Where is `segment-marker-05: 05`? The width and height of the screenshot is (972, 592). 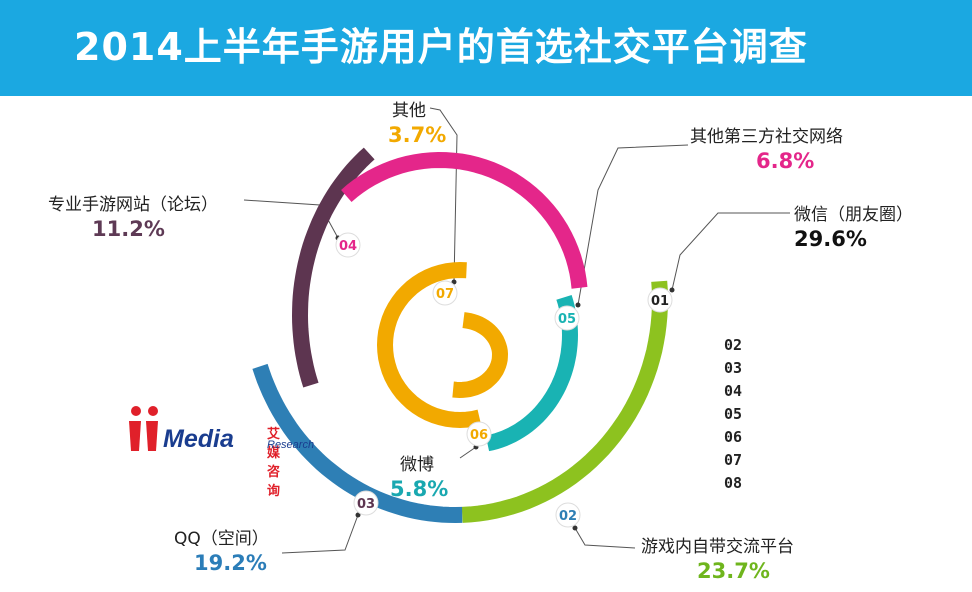 segment-marker-05: 05 is located at coordinates (567, 318).